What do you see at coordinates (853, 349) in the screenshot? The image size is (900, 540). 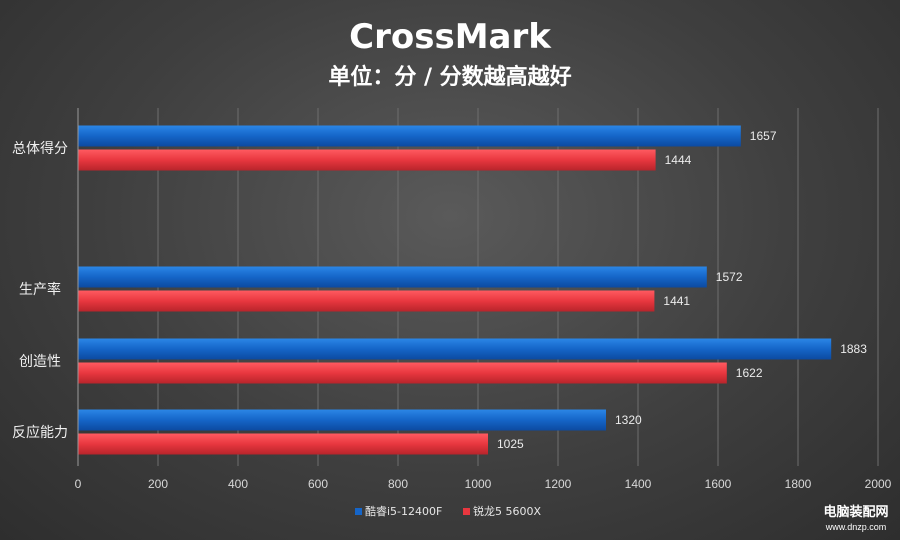 I see `value-label-0-2: 1883` at bounding box center [853, 349].